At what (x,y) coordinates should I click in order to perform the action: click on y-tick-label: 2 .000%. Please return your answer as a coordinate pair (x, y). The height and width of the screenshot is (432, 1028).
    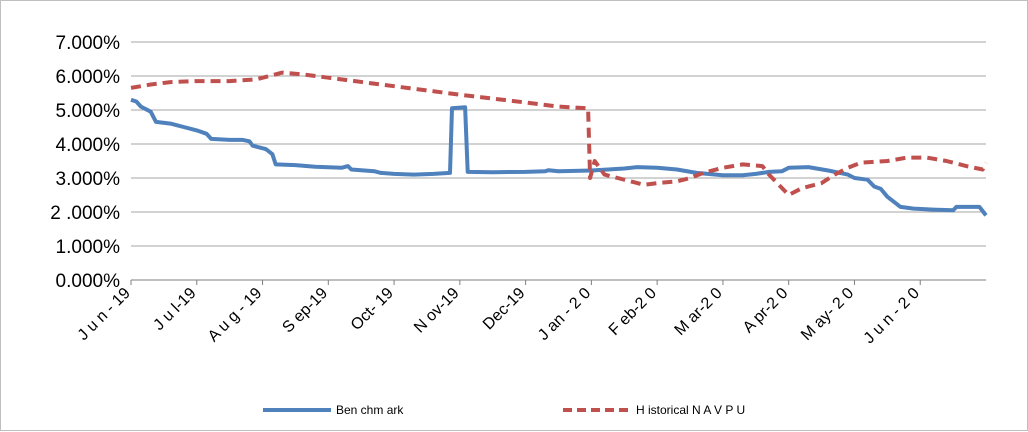
    Looking at the image, I should click on (85, 213).